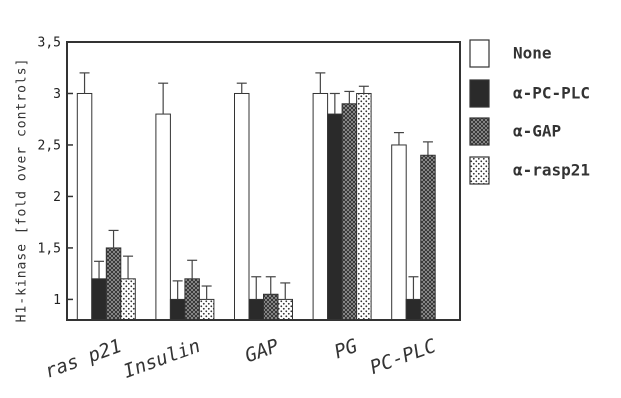 Image resolution: width=621 pixels, height=398 pixels. I want to click on legend-label: α-GAP, so click(537, 131).